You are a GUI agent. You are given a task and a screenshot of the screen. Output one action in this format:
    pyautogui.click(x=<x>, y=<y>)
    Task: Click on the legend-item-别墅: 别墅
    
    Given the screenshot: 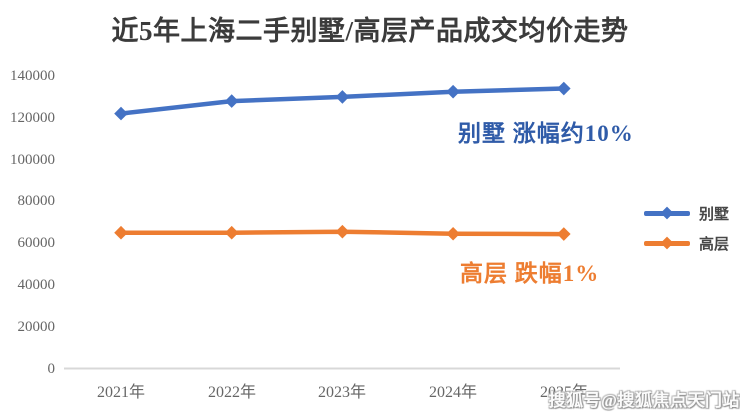 What is the action you would take?
    pyautogui.click(x=686, y=213)
    